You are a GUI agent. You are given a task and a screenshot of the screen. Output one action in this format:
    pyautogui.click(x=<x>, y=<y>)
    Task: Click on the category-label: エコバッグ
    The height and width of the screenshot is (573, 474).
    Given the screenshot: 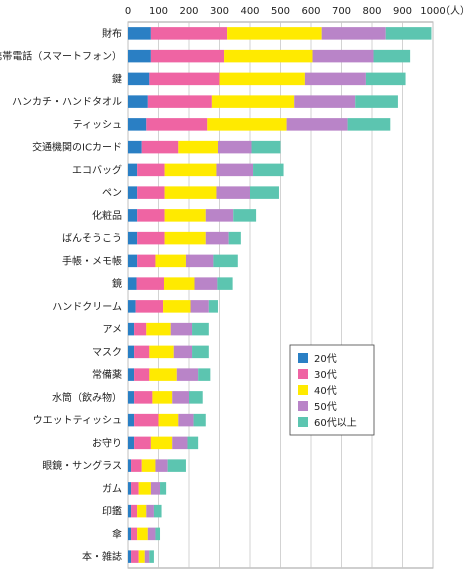 What is the action you would take?
    pyautogui.click(x=97, y=169)
    